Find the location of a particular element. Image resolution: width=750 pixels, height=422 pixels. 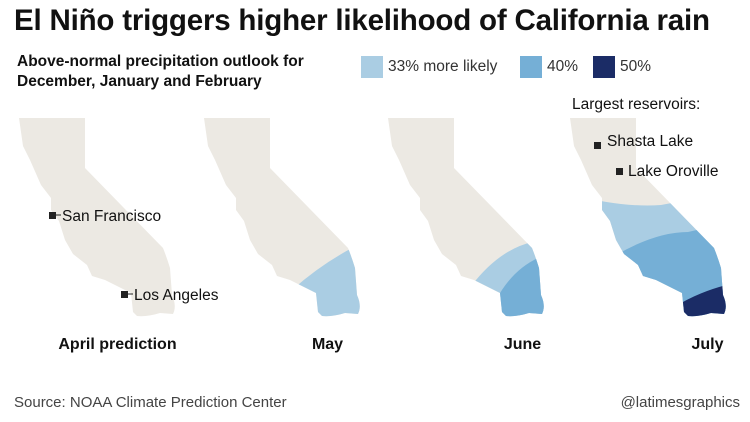

city-marker-san-francisco is located at coordinates (52, 215).